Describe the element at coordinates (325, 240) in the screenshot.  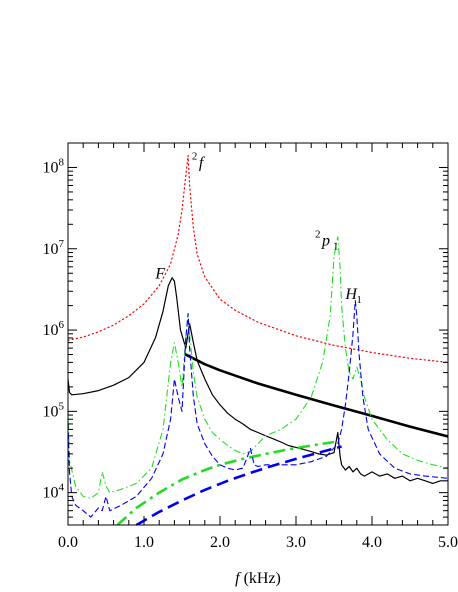
I see `svg-text: p` at that location.